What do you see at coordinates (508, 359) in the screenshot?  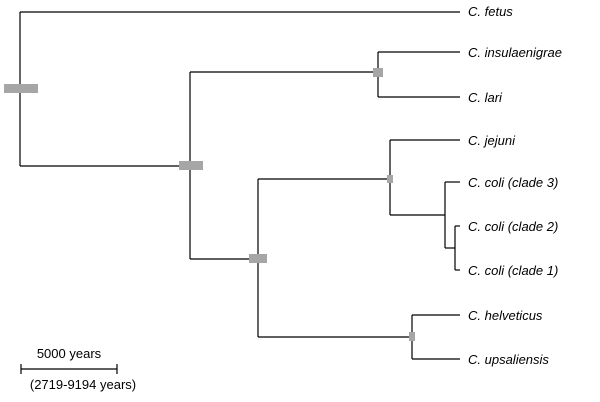 I see `tip-label-upsaliensis: C. upsaliensis` at bounding box center [508, 359].